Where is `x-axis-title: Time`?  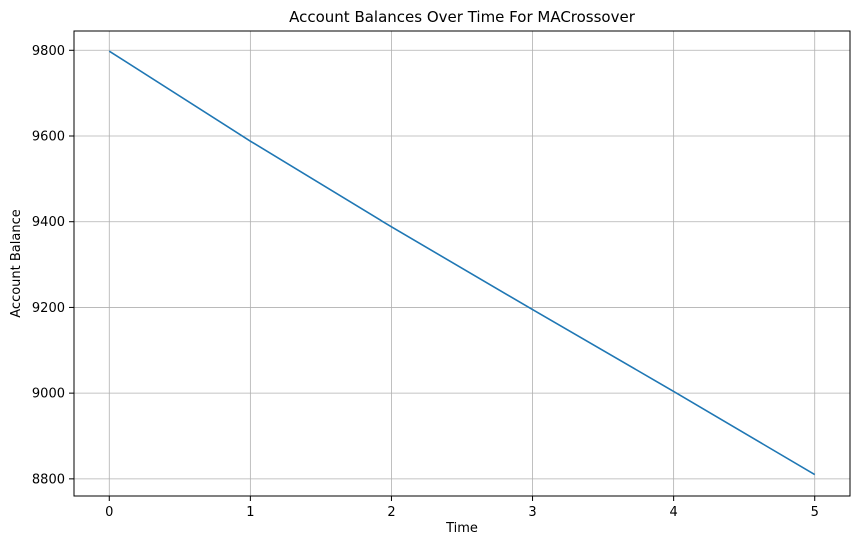
x-axis-title: Time is located at coordinates (461, 528).